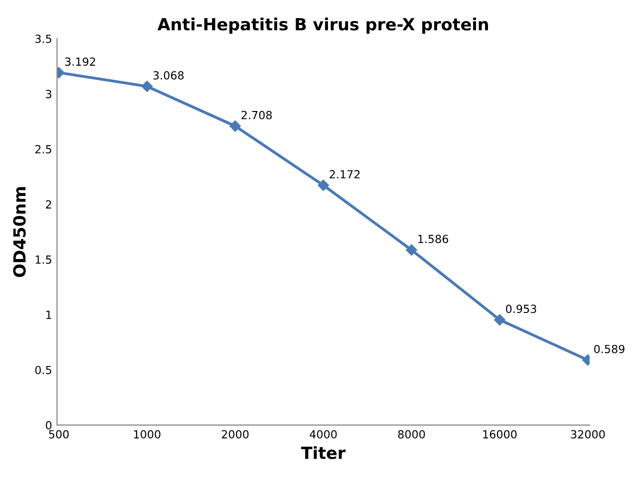  I want to click on x-tick-label: 4000, so click(323, 434).